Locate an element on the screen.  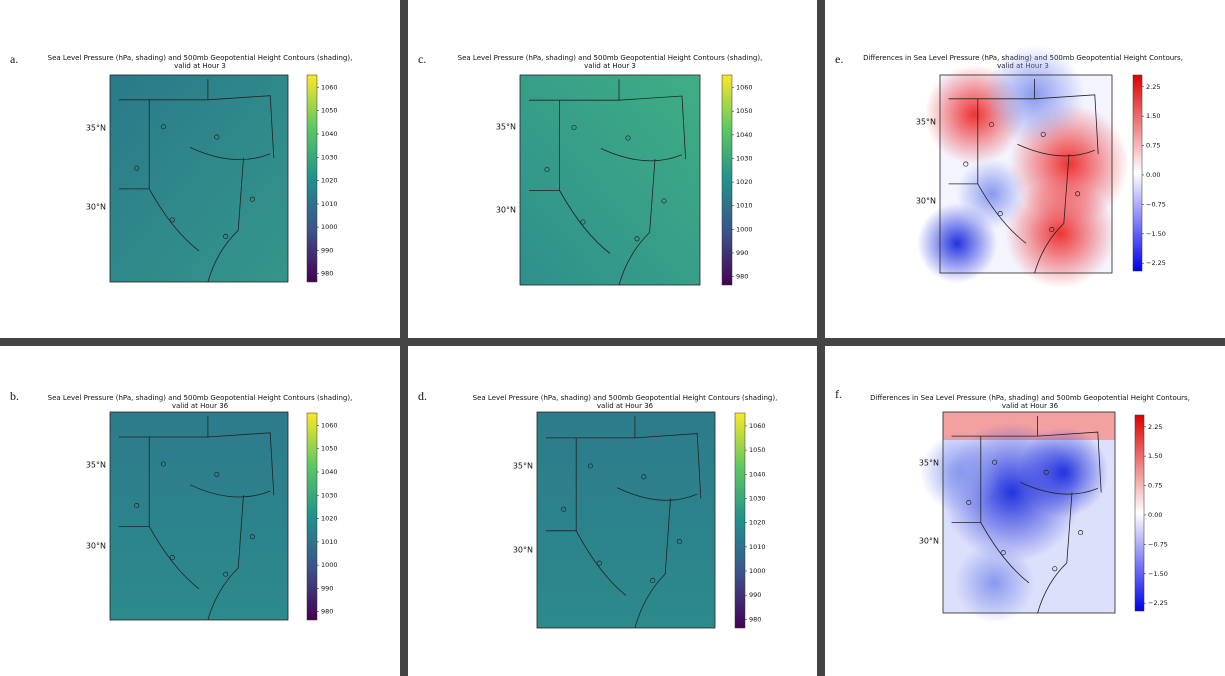
panel-label: c. is located at coordinates (422, 59).